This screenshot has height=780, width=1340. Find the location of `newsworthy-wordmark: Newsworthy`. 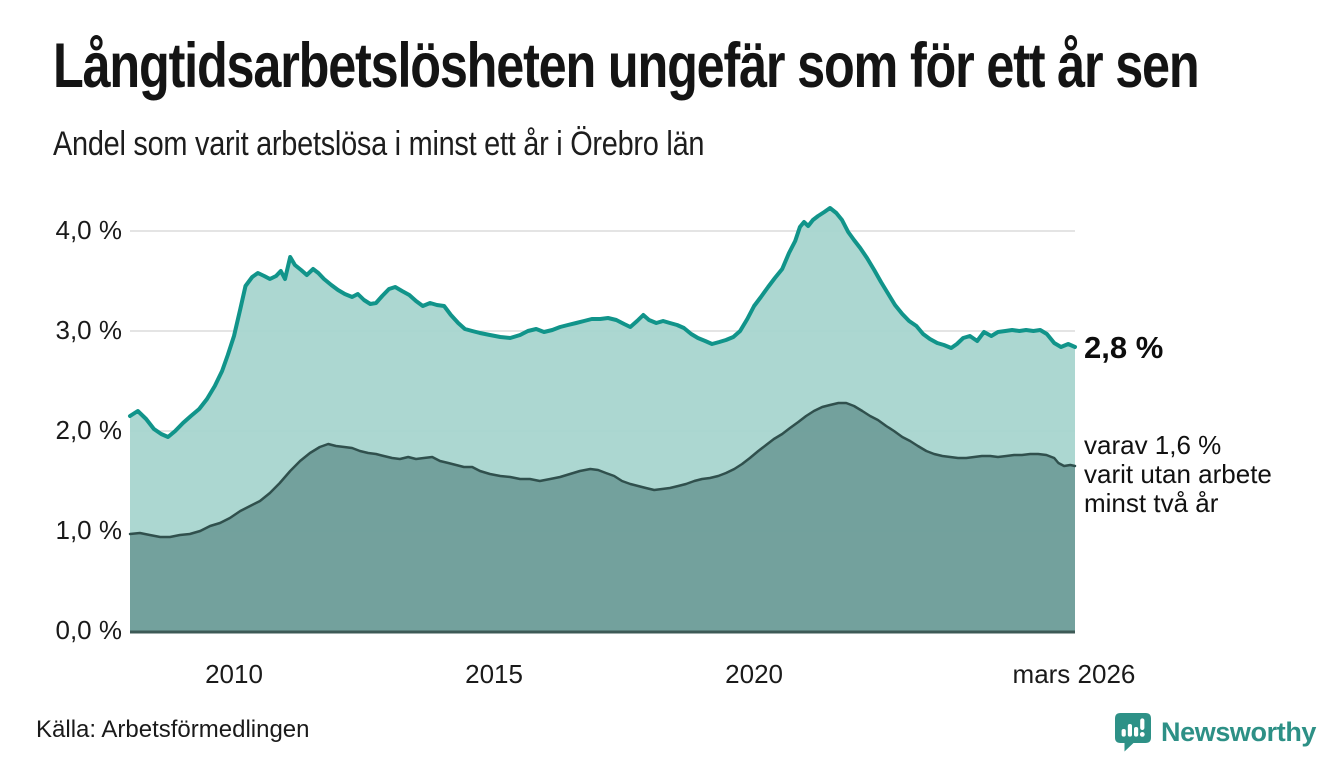

newsworthy-wordmark: Newsworthy is located at coordinates (1239, 731).